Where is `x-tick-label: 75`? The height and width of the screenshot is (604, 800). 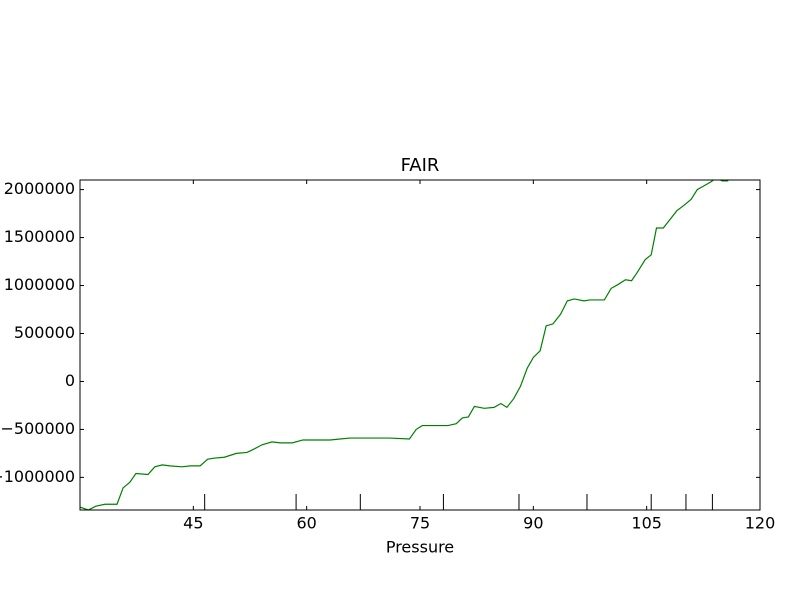
x-tick-label: 75 is located at coordinates (420, 523).